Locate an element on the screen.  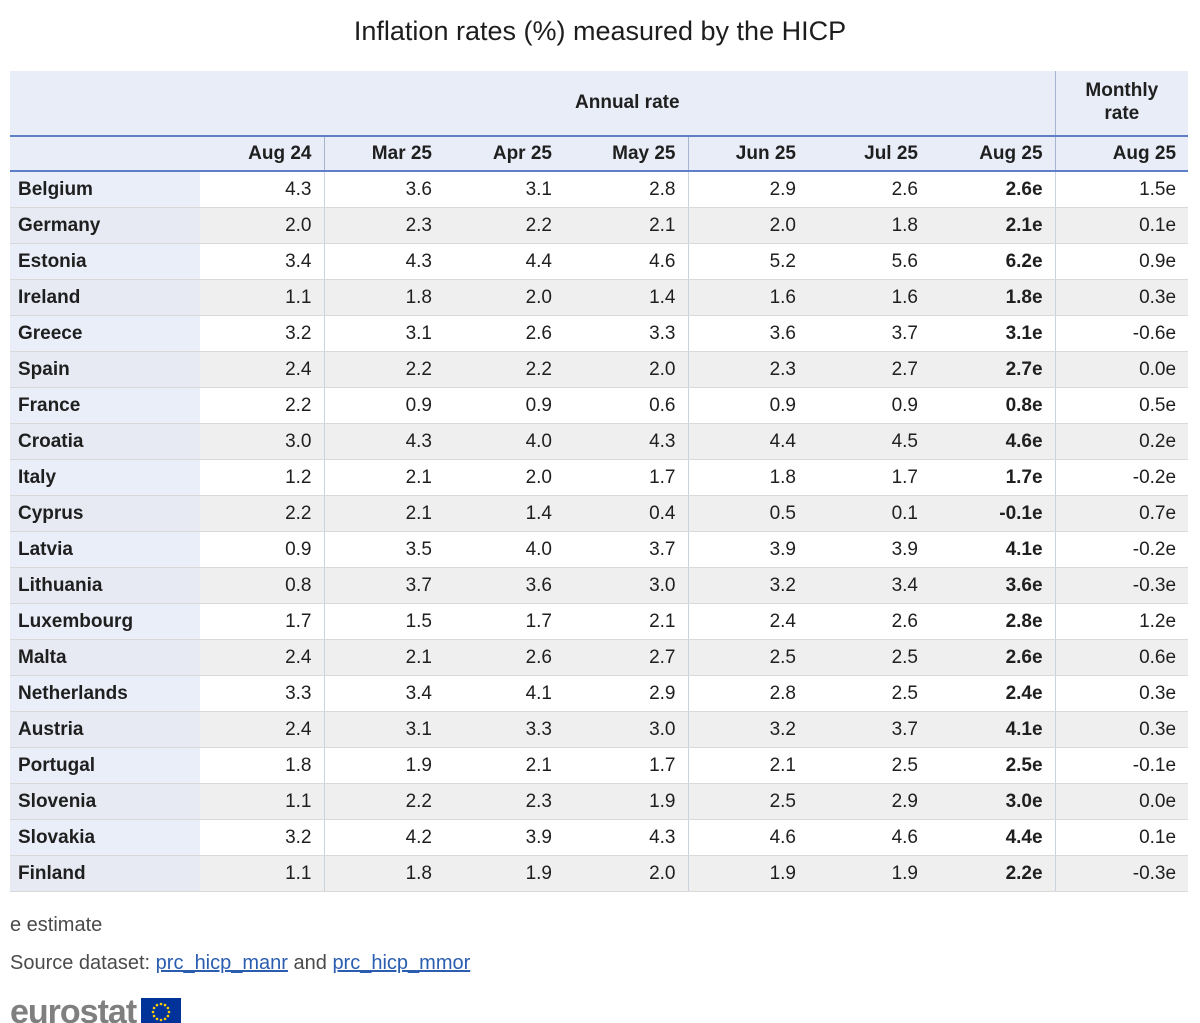
value-cell: 0.6 is located at coordinates (626, 405).